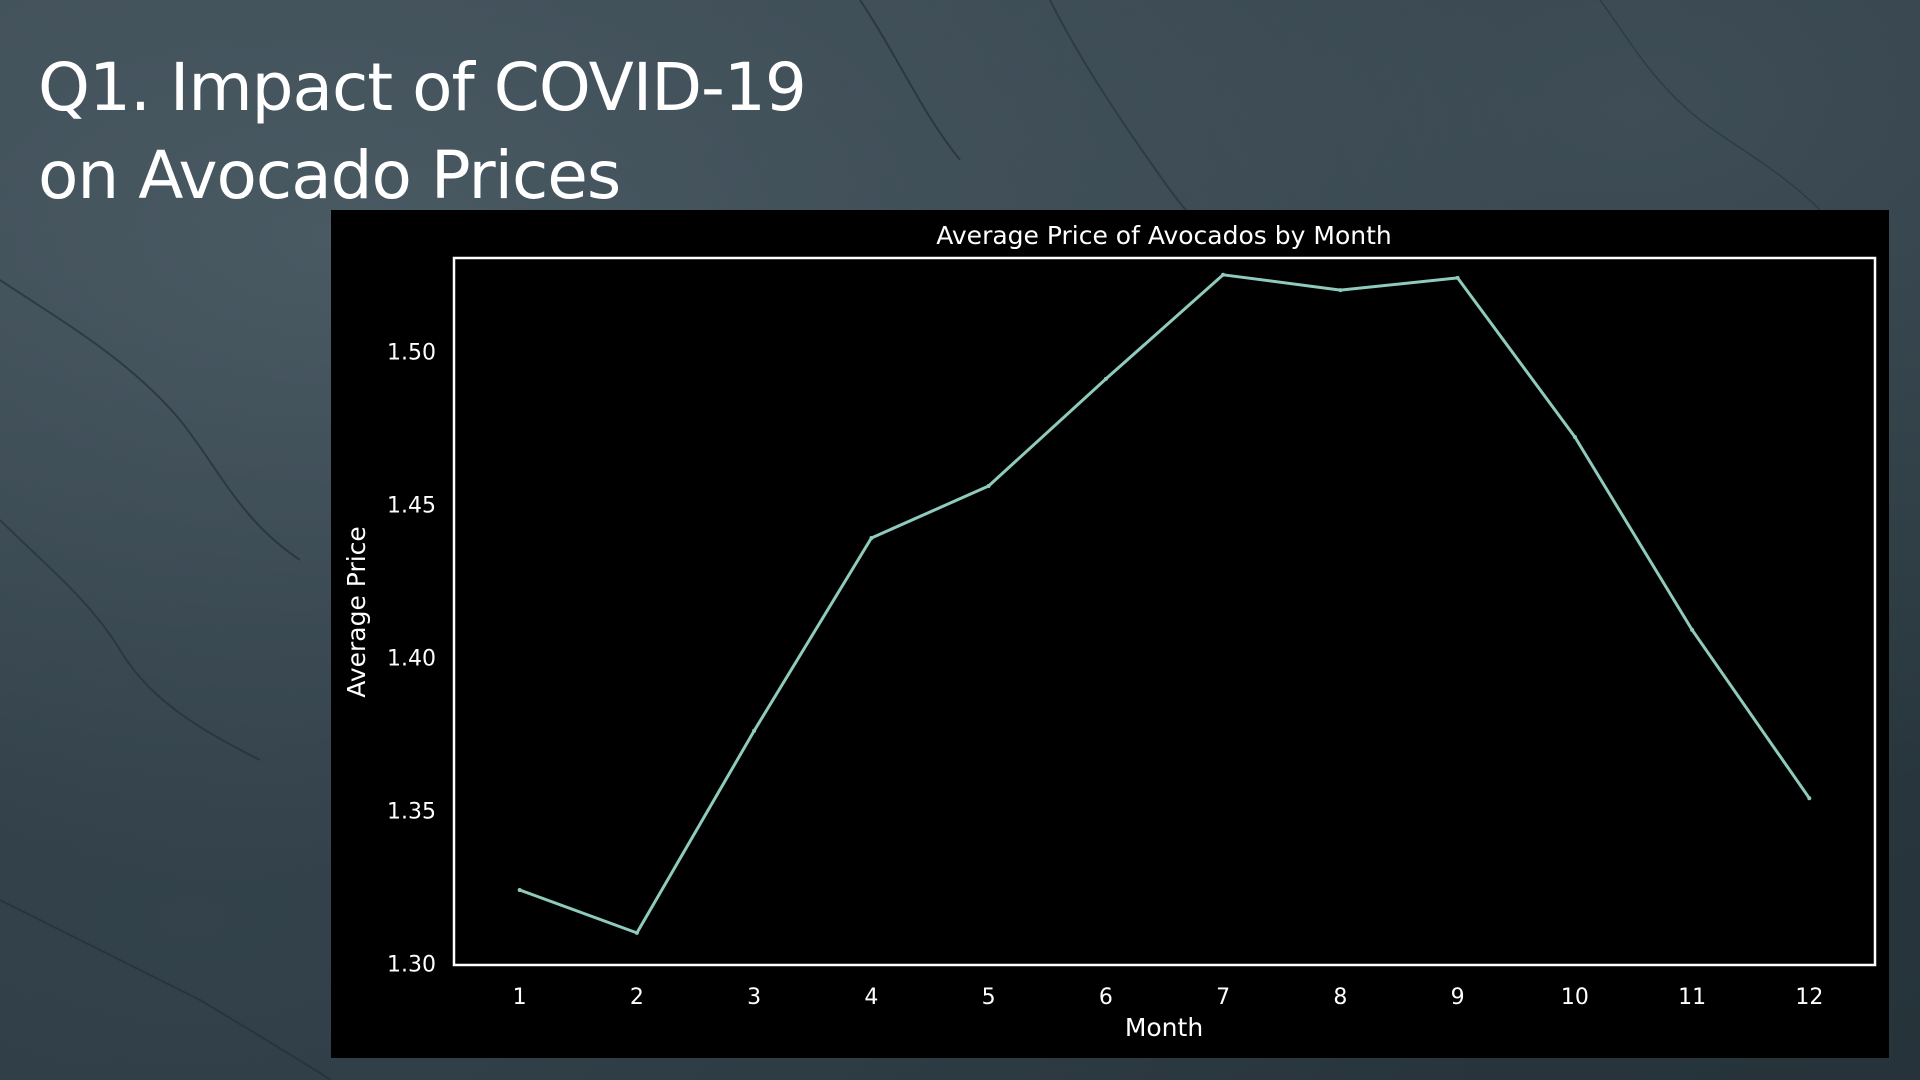 The width and height of the screenshot is (1920, 1080). I want to click on x-tick-label: 11, so click(1692, 997).